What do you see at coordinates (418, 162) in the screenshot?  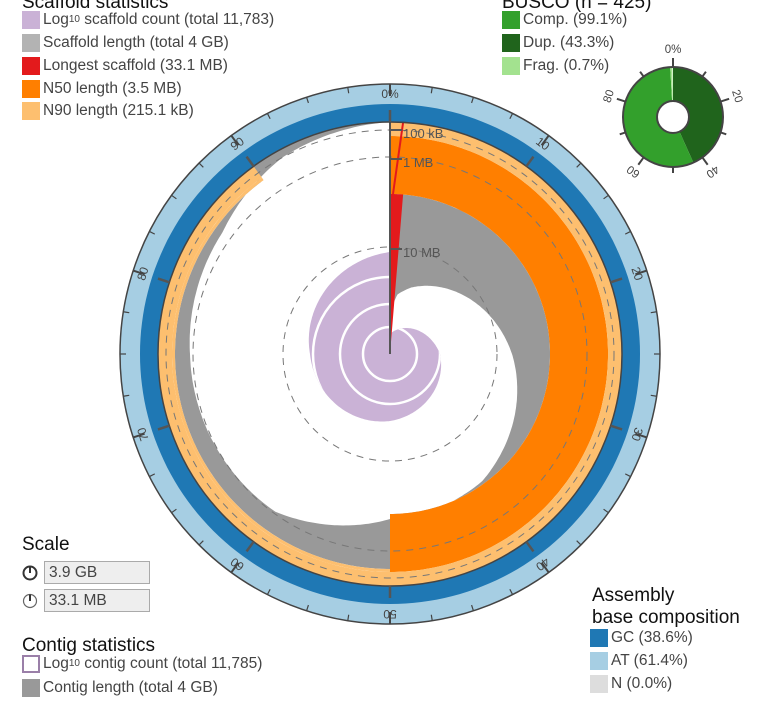 I see `radial-tick-label: 1 MB` at bounding box center [418, 162].